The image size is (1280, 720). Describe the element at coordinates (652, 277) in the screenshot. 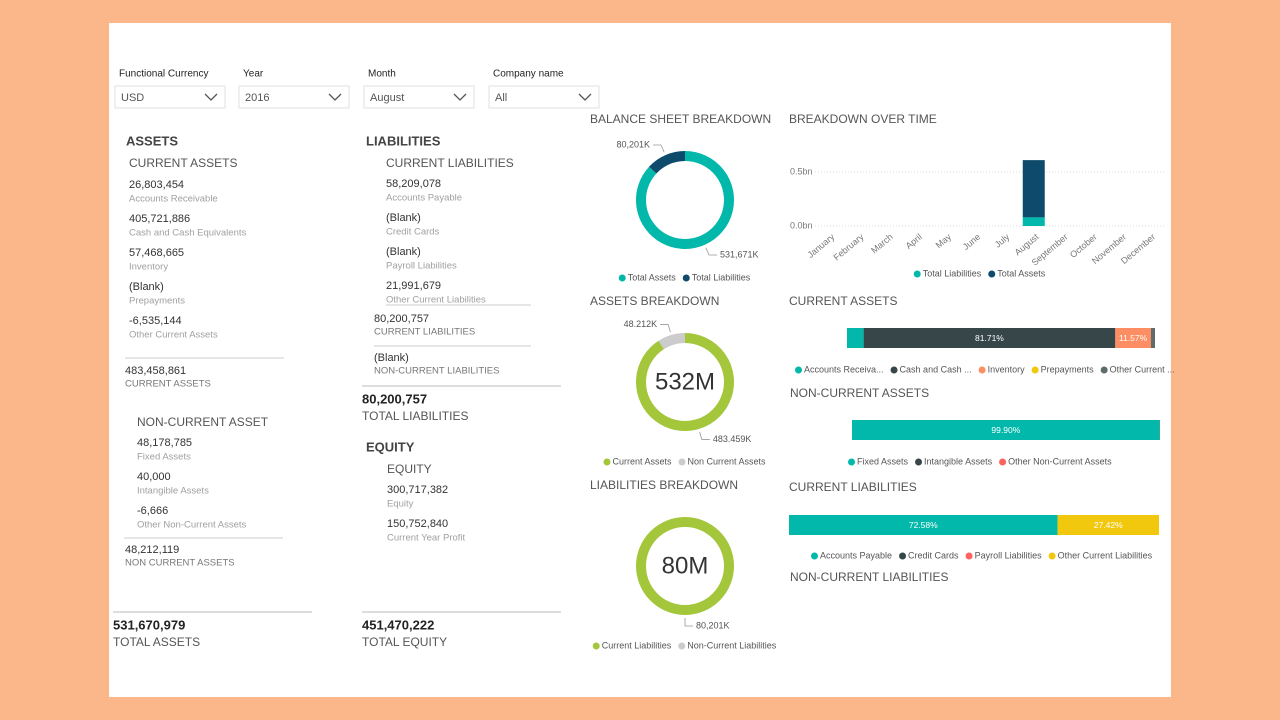

I see `legend-label: Total Assets` at that location.